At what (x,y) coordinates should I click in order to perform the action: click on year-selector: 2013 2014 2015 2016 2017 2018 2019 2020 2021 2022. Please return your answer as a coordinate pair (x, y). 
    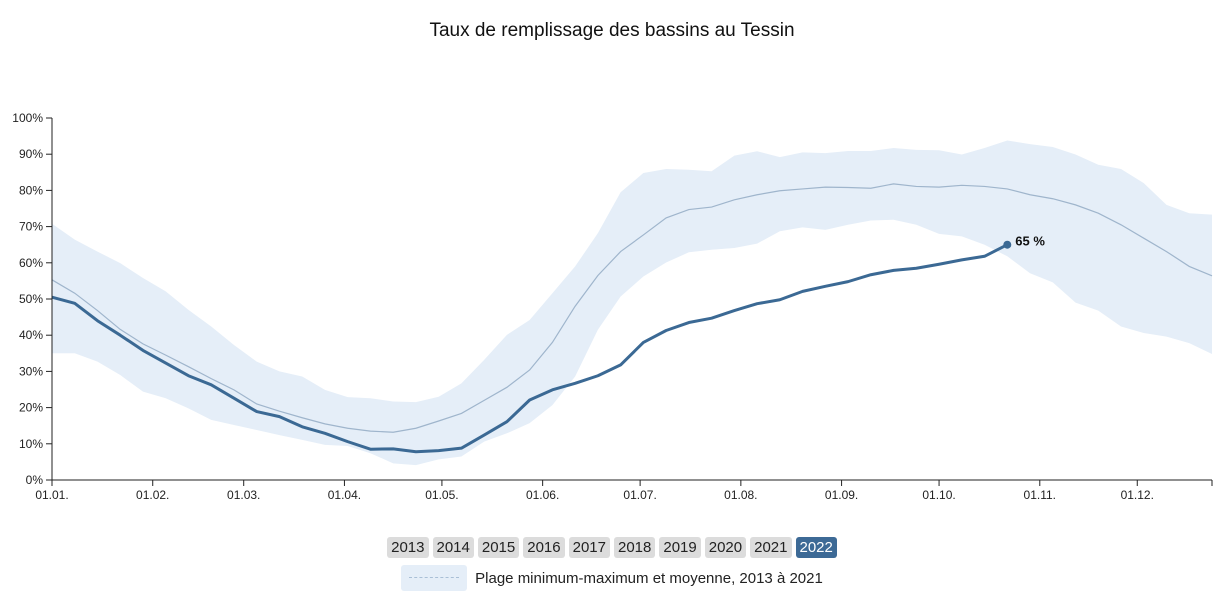
    Looking at the image, I should click on (612, 547).